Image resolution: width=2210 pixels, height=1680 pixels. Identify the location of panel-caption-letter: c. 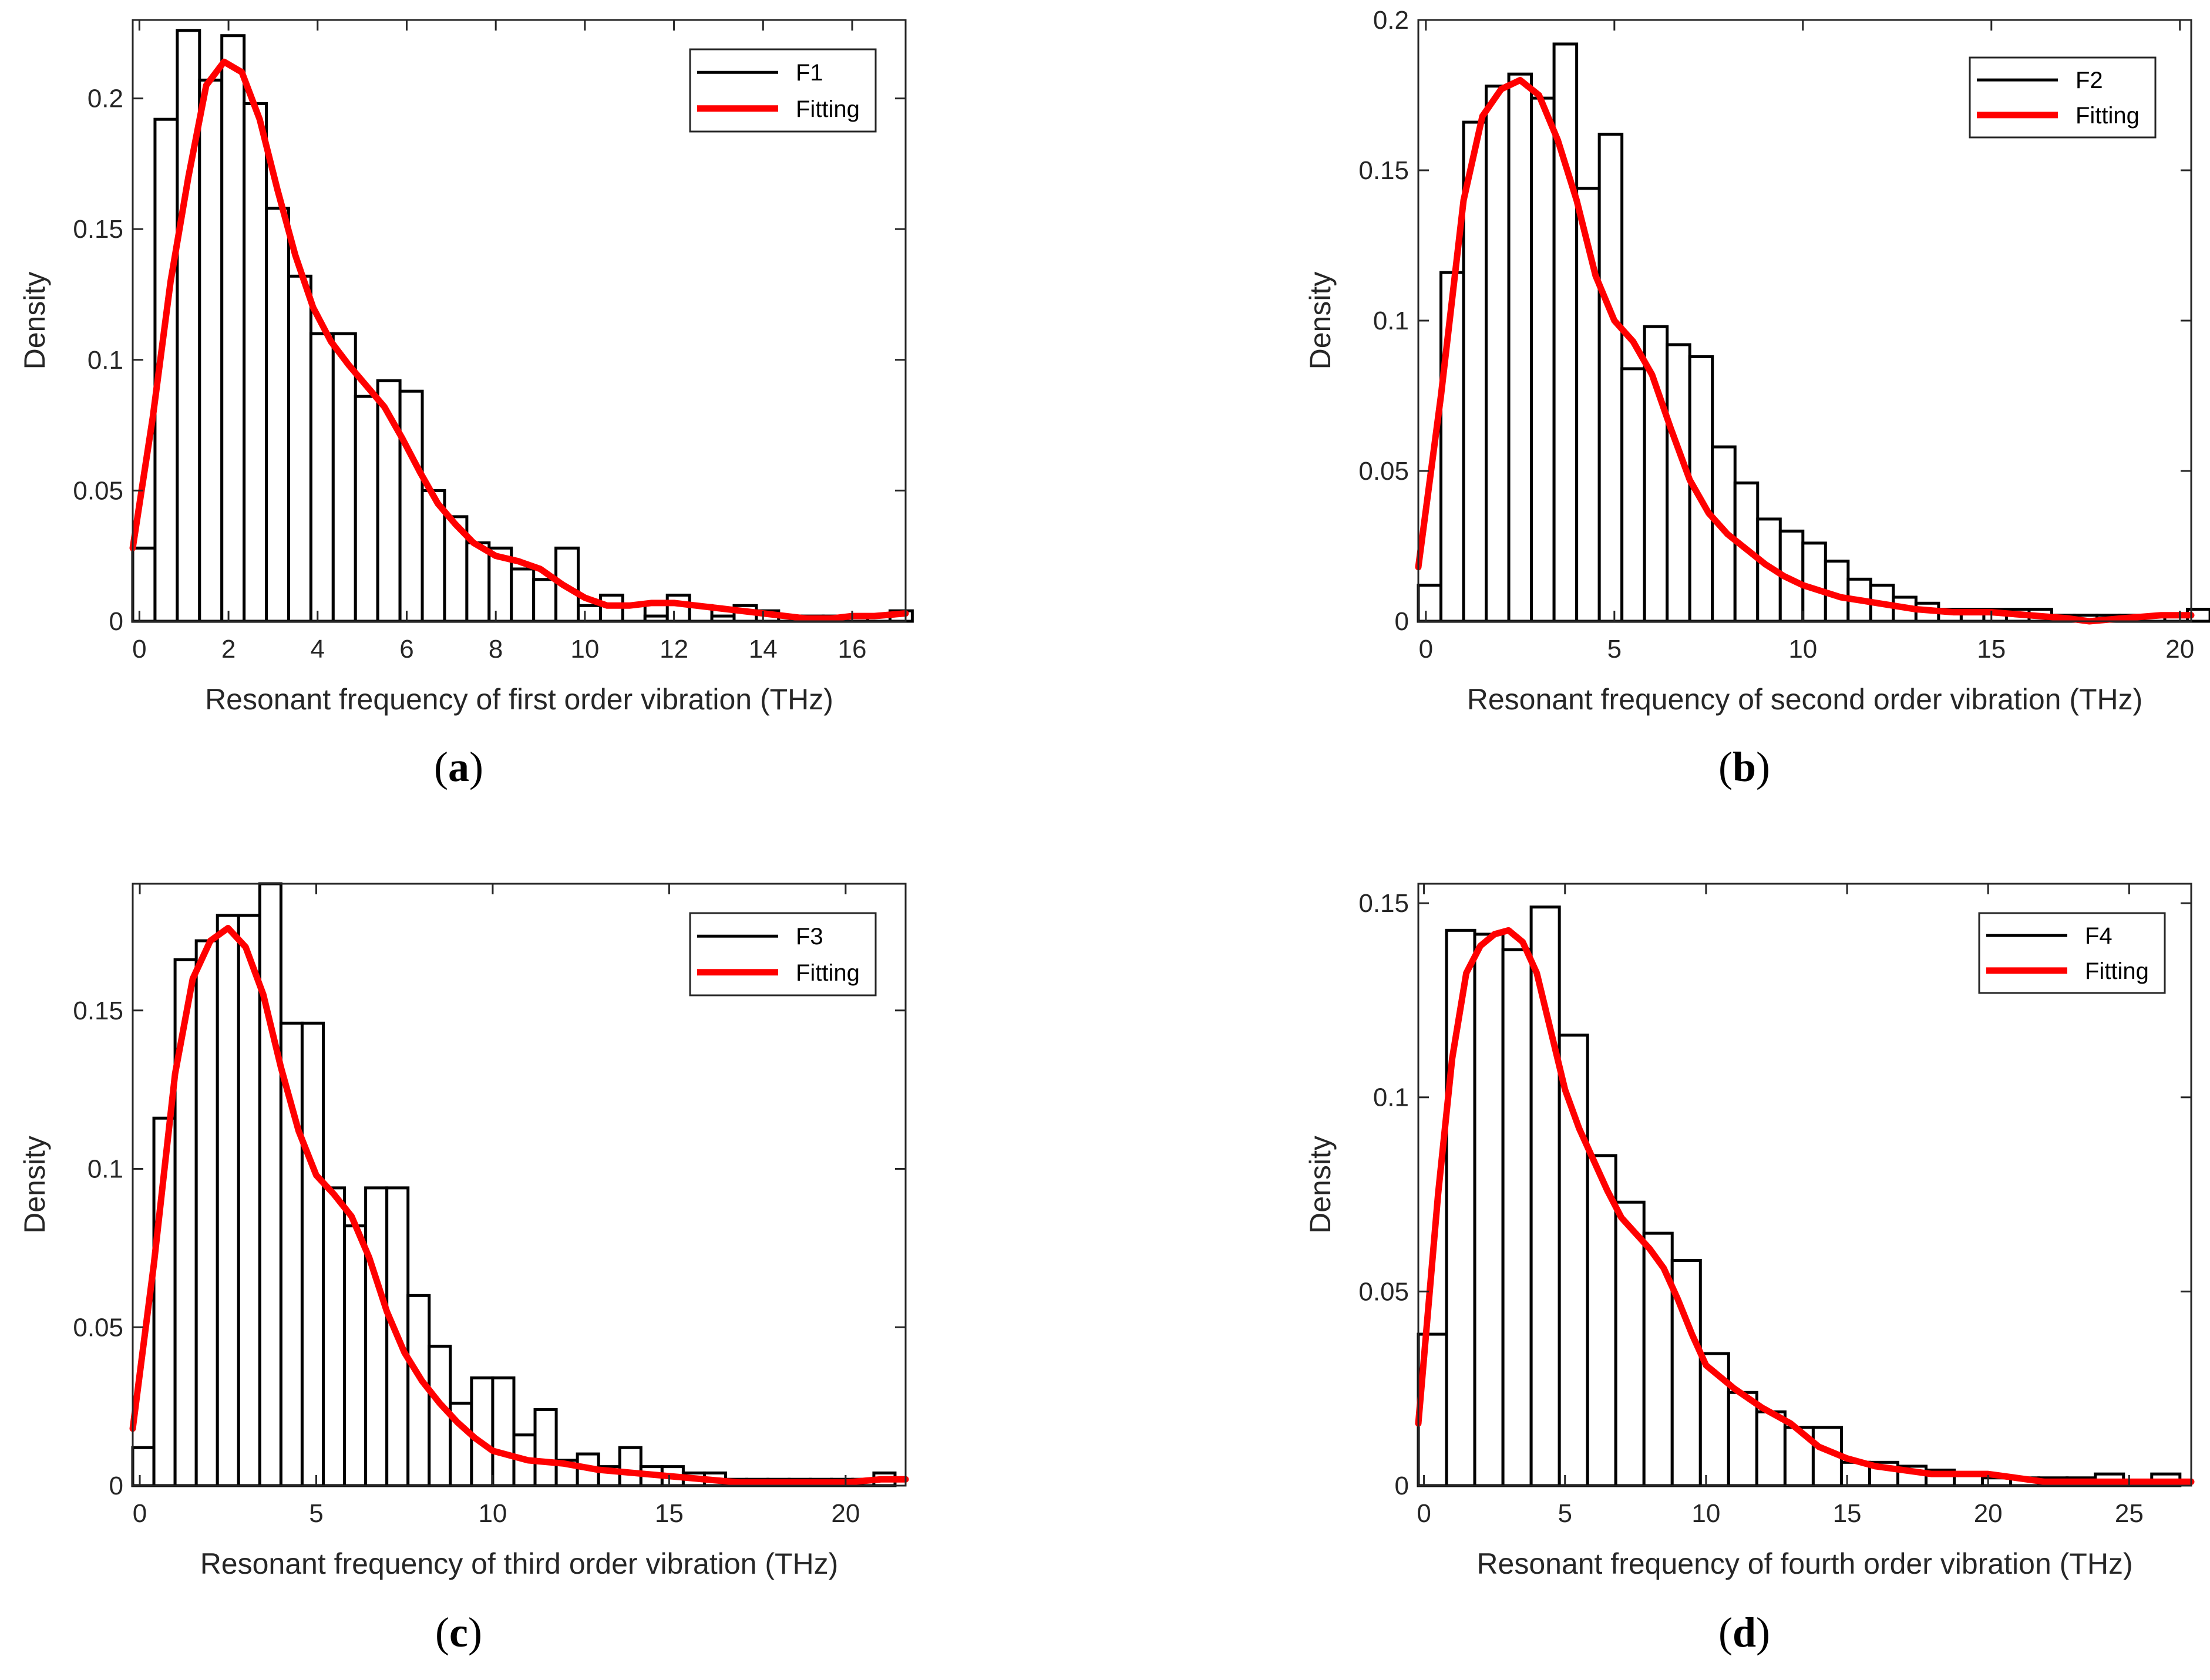
(458, 1632).